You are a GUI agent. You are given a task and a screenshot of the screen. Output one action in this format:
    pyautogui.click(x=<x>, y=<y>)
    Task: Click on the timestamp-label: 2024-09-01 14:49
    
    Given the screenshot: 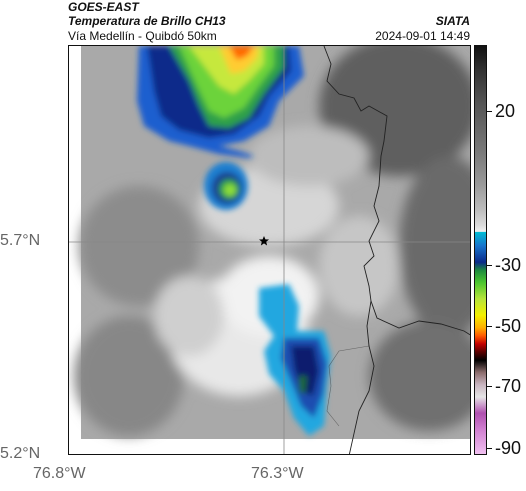 What is the action you would take?
    pyautogui.click(x=422, y=36)
    